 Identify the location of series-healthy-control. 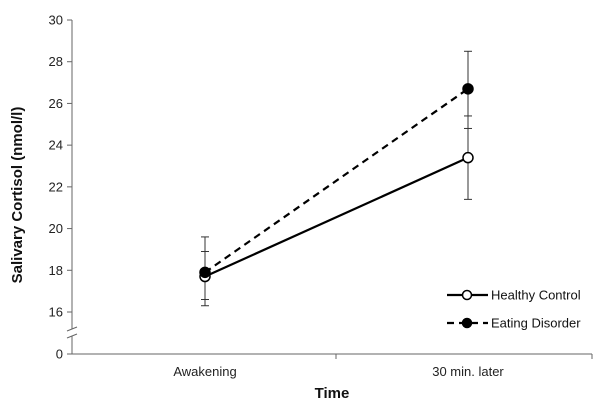
(336, 217).